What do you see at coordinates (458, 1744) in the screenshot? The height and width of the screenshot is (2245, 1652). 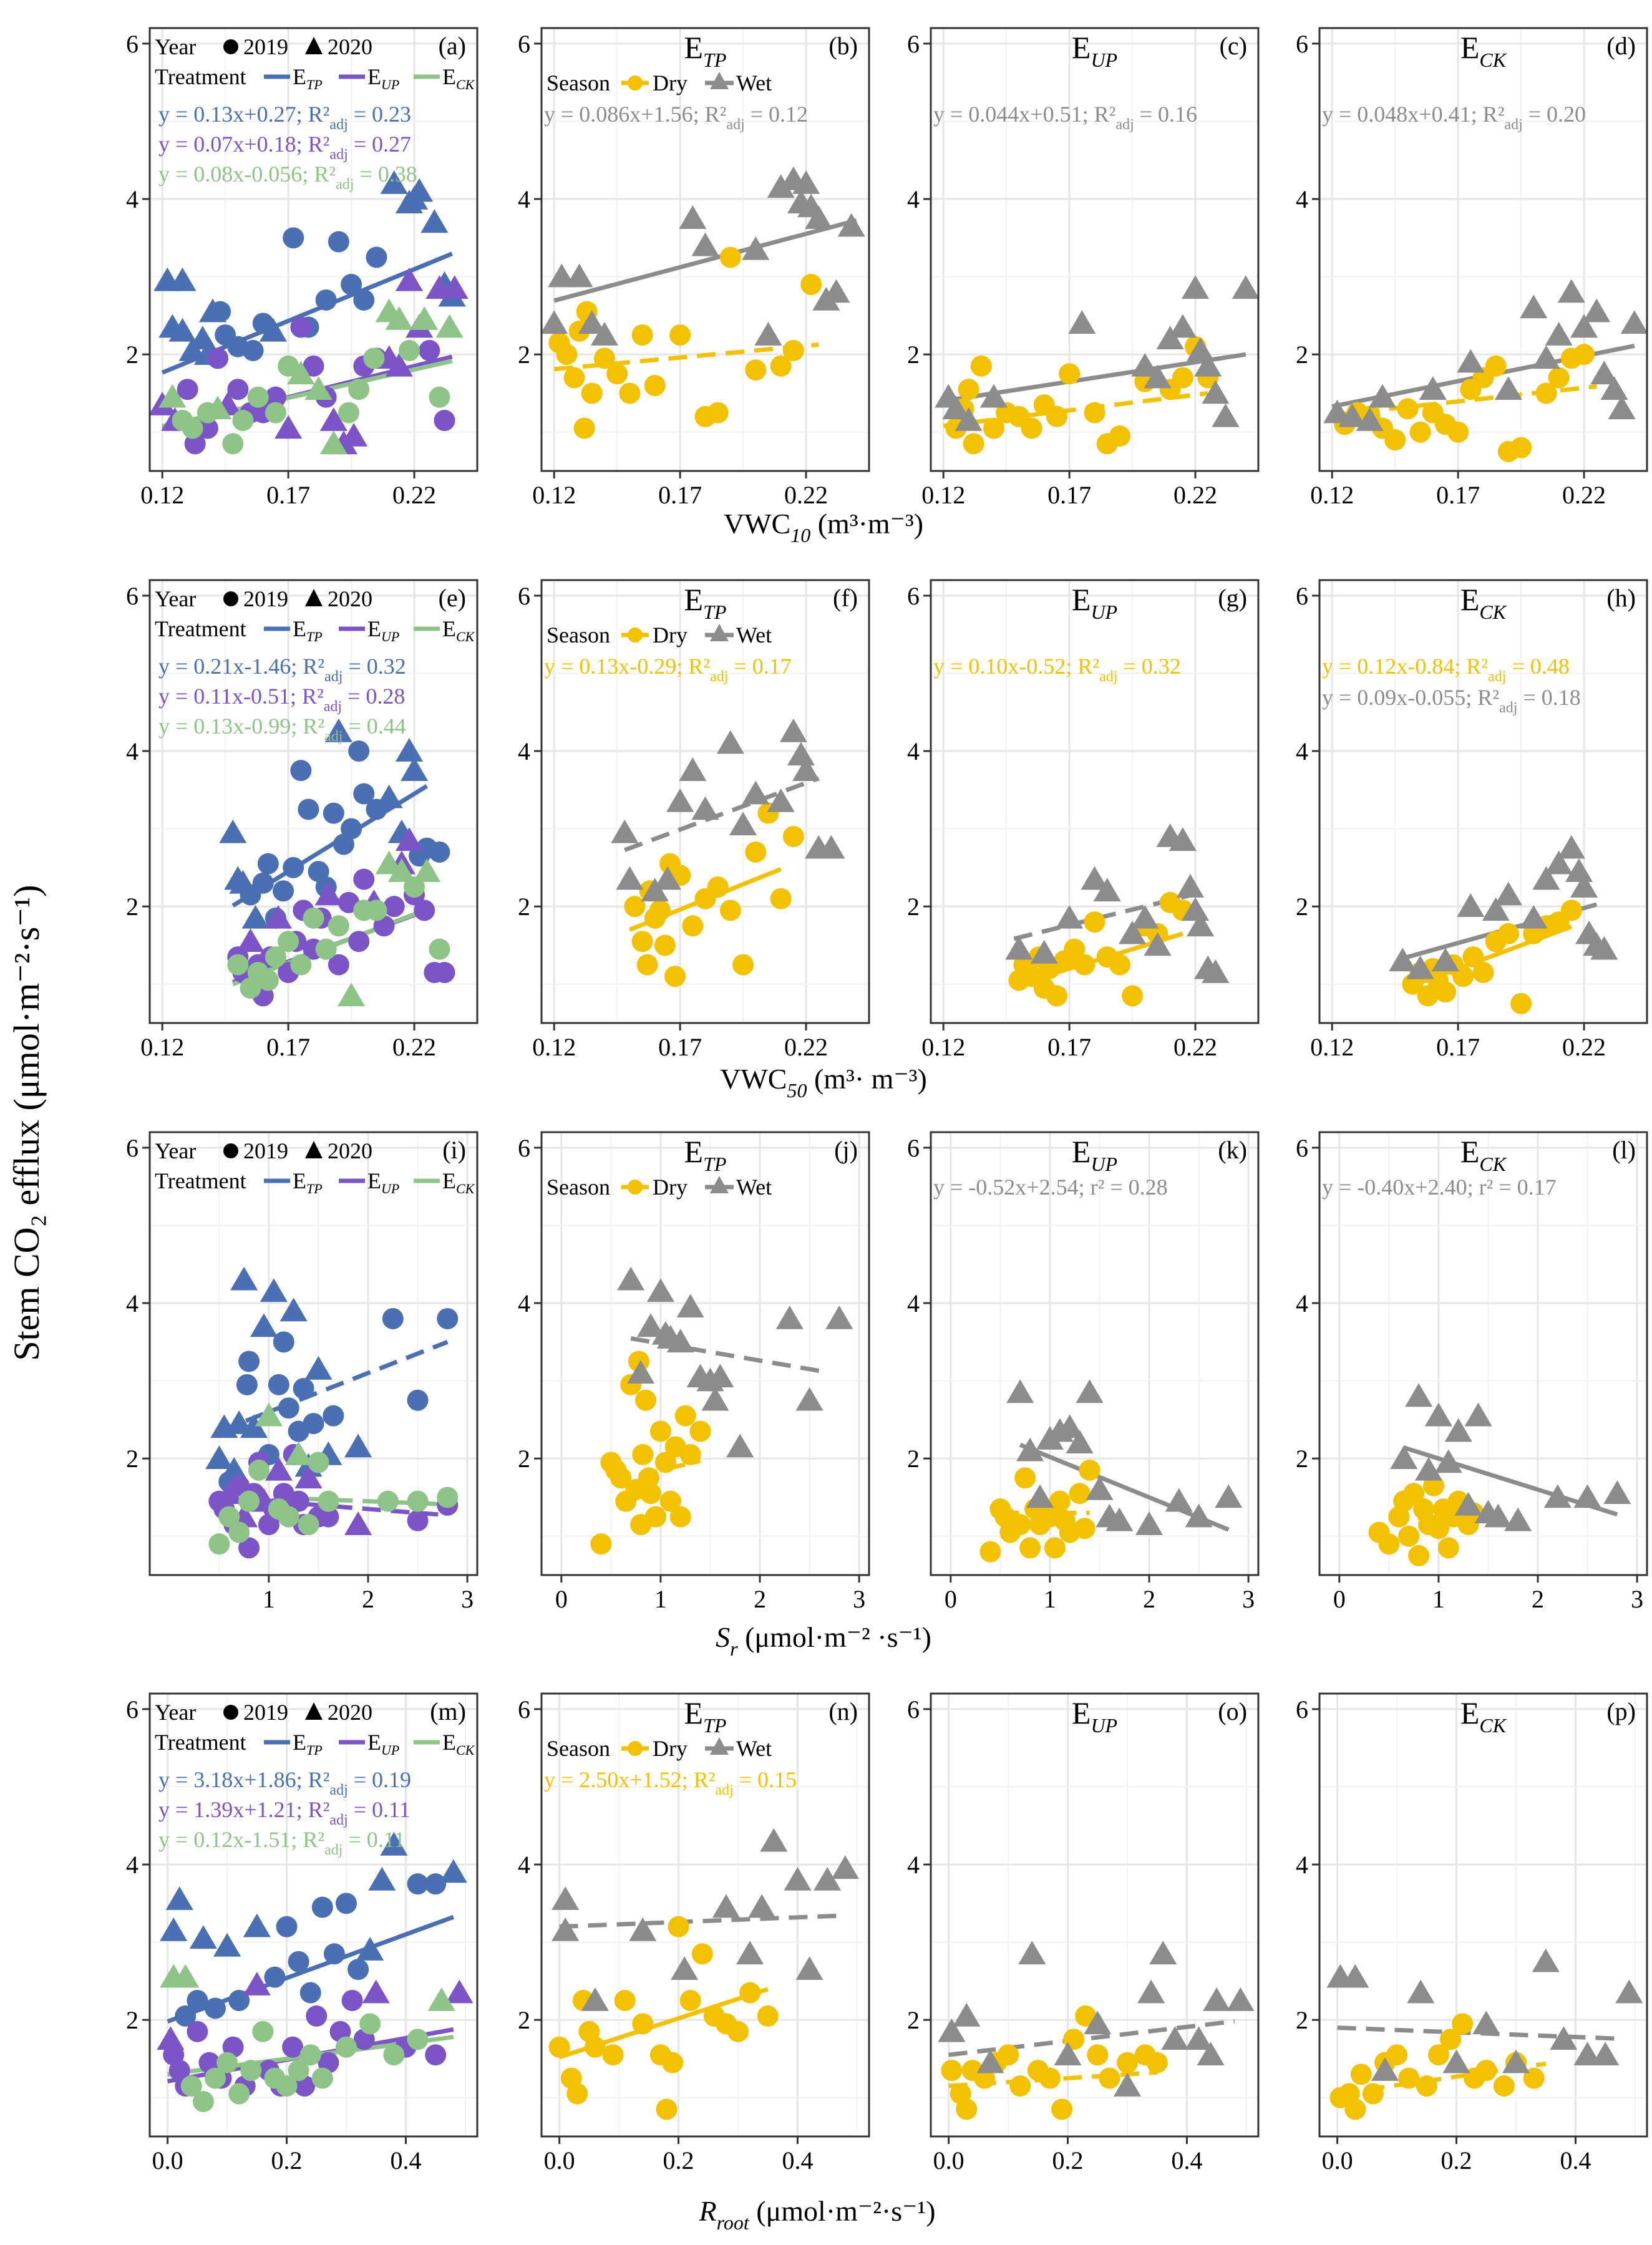 I see `legend-e_ck: ECK` at bounding box center [458, 1744].